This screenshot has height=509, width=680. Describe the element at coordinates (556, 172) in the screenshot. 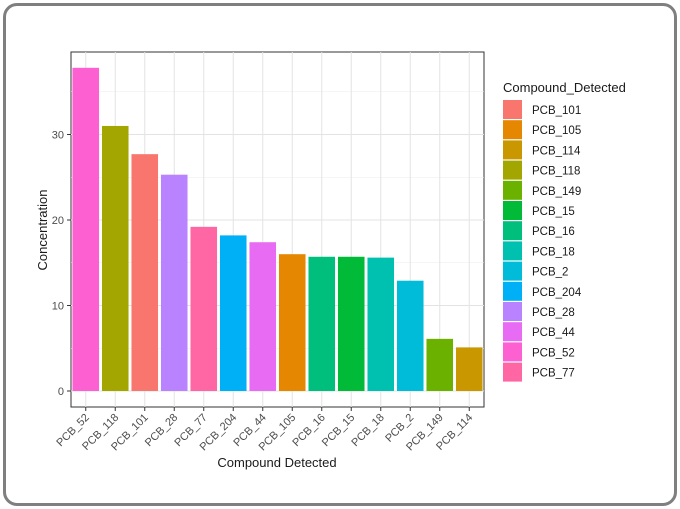

I see `legend-label: PCB_118` at that location.